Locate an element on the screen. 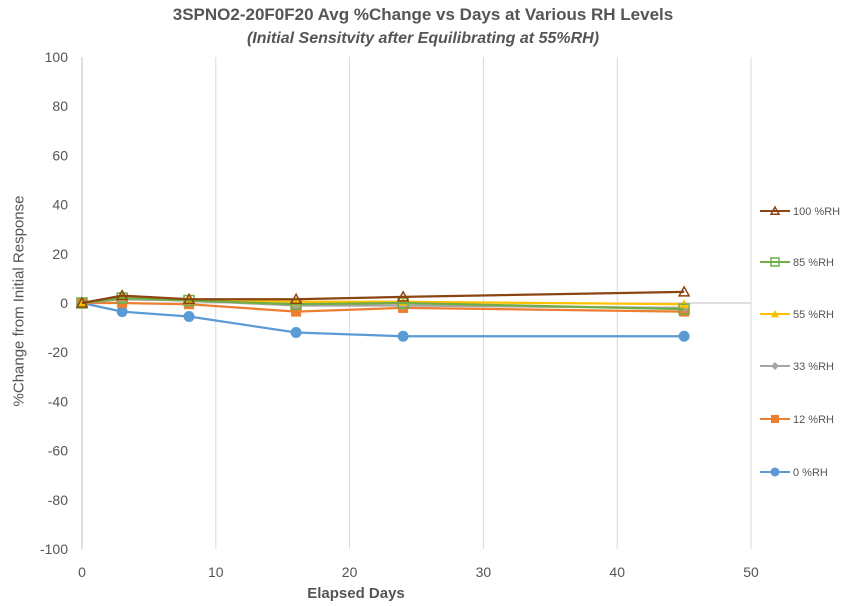 Image resolution: width=846 pixels, height=606 pixels. series-100-rh is located at coordinates (383, 296).